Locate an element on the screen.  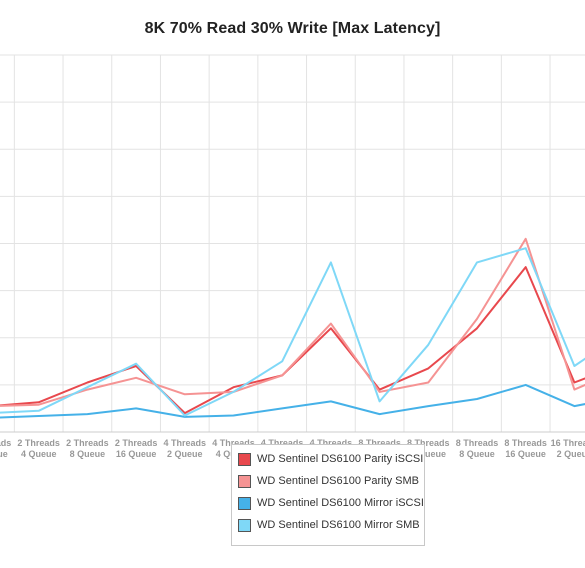
legend-label: WD Sentinel DS6100 Parity SMB is located at coordinates (338, 481).